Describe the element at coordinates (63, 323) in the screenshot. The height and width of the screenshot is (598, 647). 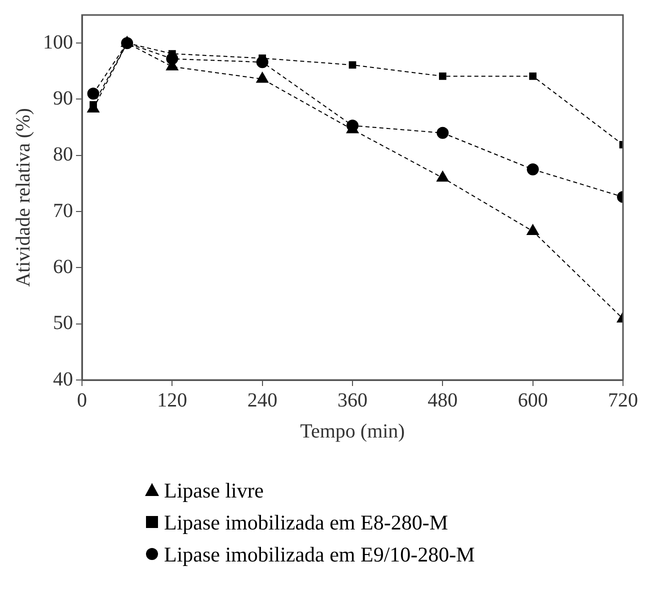
I see `y-tick-label: 50` at that location.